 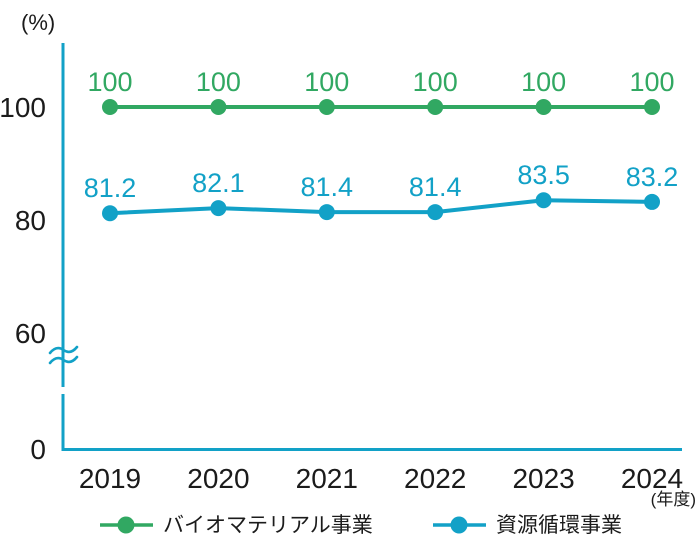 I want to click on x-tick-label: 2024, so click(x=652, y=478).